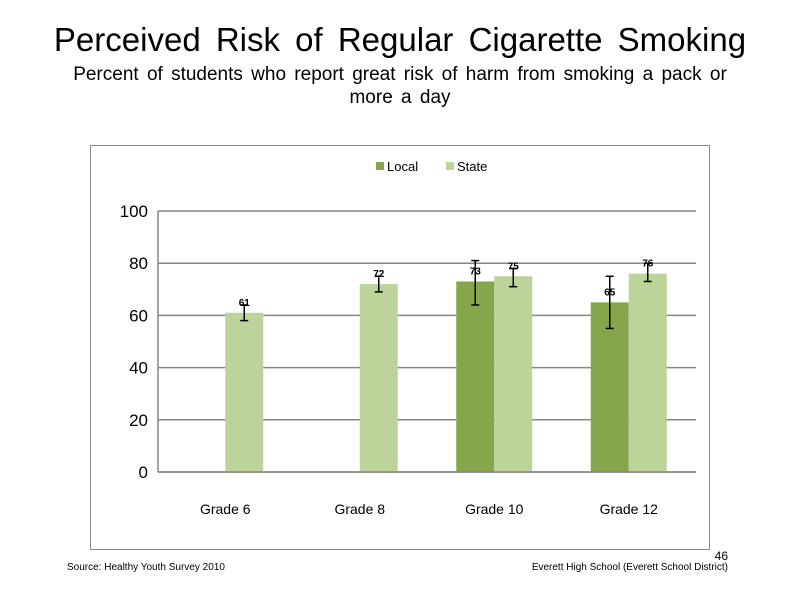 This screenshot has height=600, width=800. Describe the element at coordinates (245, 303) in the screenshot. I see `data-label: 61` at that location.